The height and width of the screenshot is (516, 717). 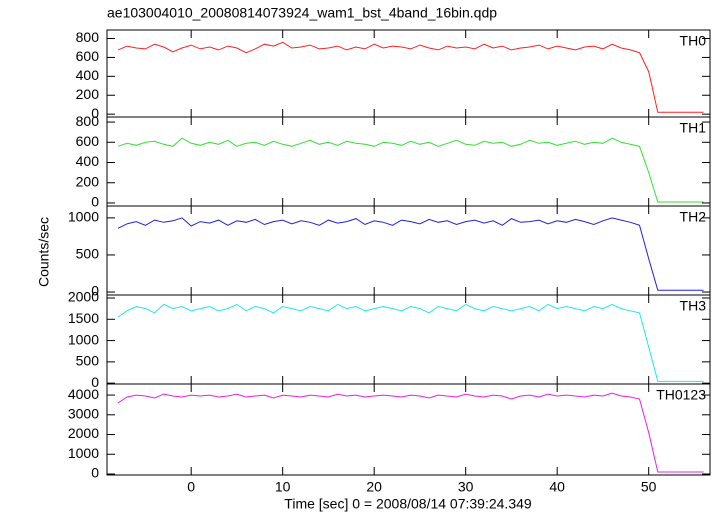 What do you see at coordinates (83, 394) in the screenshot?
I see `y-tick-label: 4000` at bounding box center [83, 394].